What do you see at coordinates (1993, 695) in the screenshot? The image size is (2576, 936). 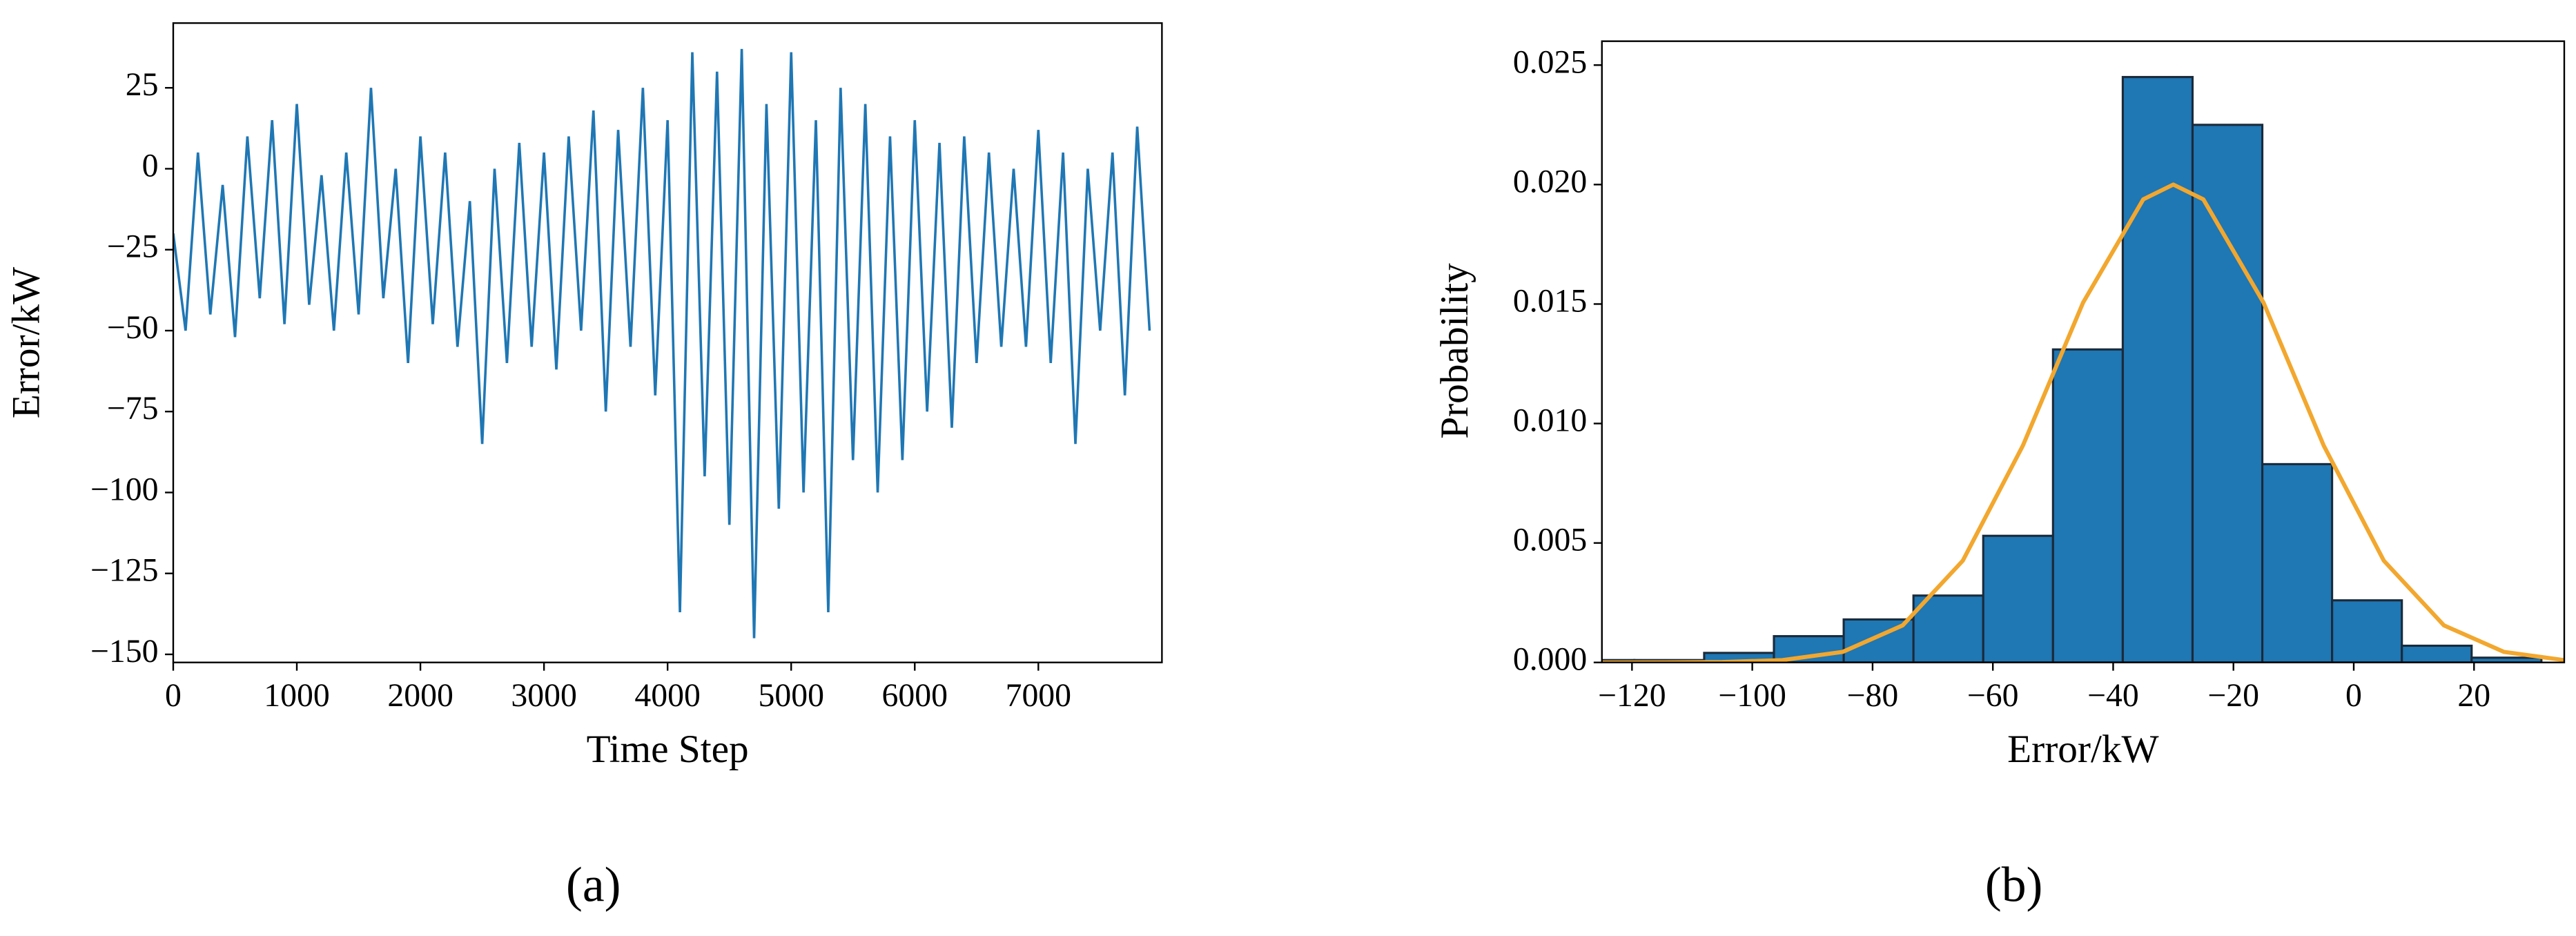 I see `x-tick-label: −60` at bounding box center [1993, 695].